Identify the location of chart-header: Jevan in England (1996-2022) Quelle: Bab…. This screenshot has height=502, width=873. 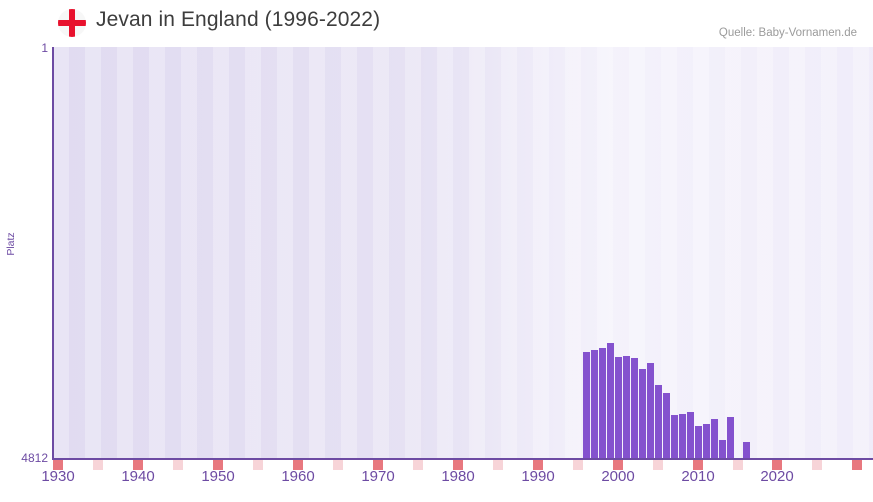
(436, 23).